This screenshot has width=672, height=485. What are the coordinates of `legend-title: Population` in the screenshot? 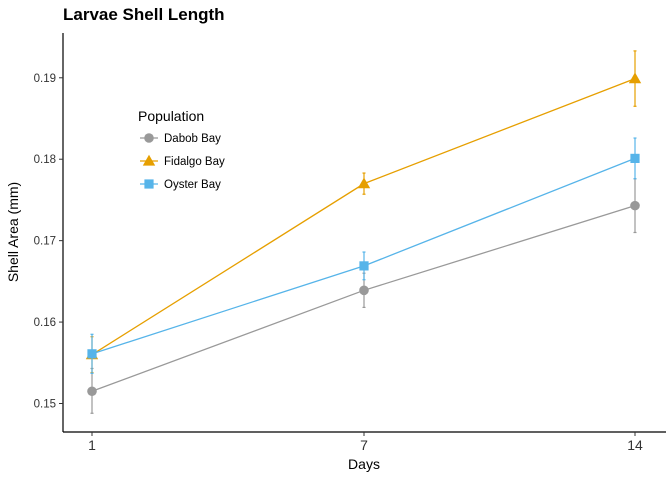 It's located at (171, 116).